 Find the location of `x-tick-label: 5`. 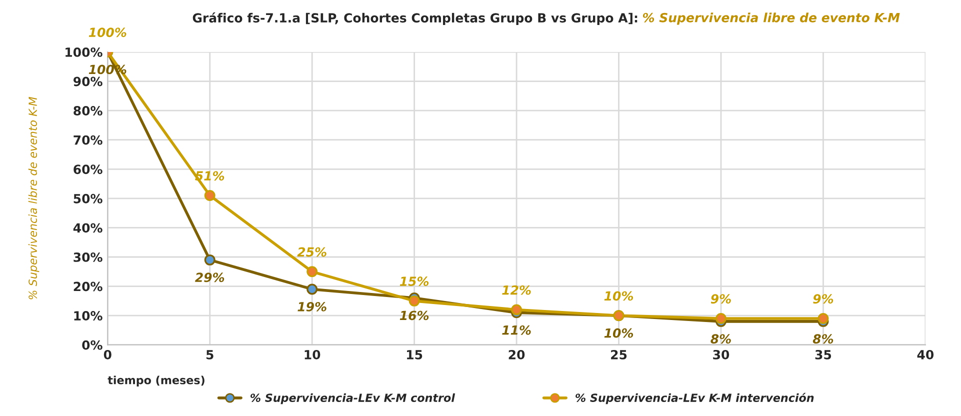

x-tick-label: 5 is located at coordinates (210, 355).